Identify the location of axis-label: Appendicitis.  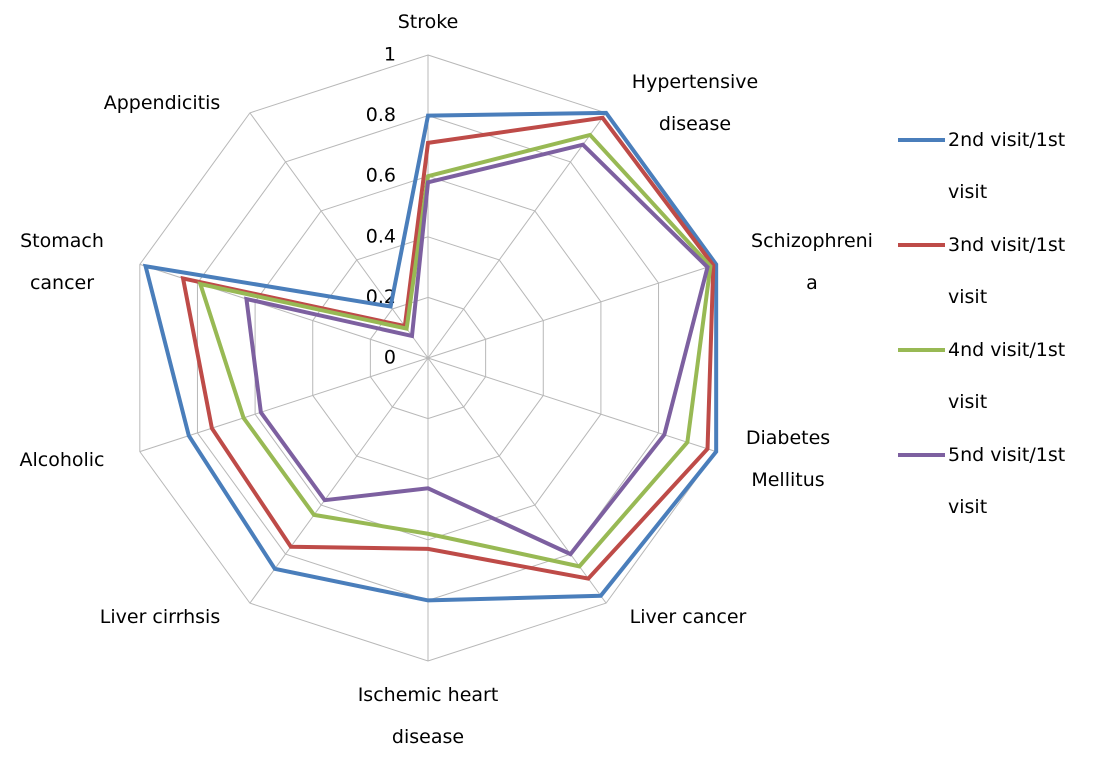
(162, 103).